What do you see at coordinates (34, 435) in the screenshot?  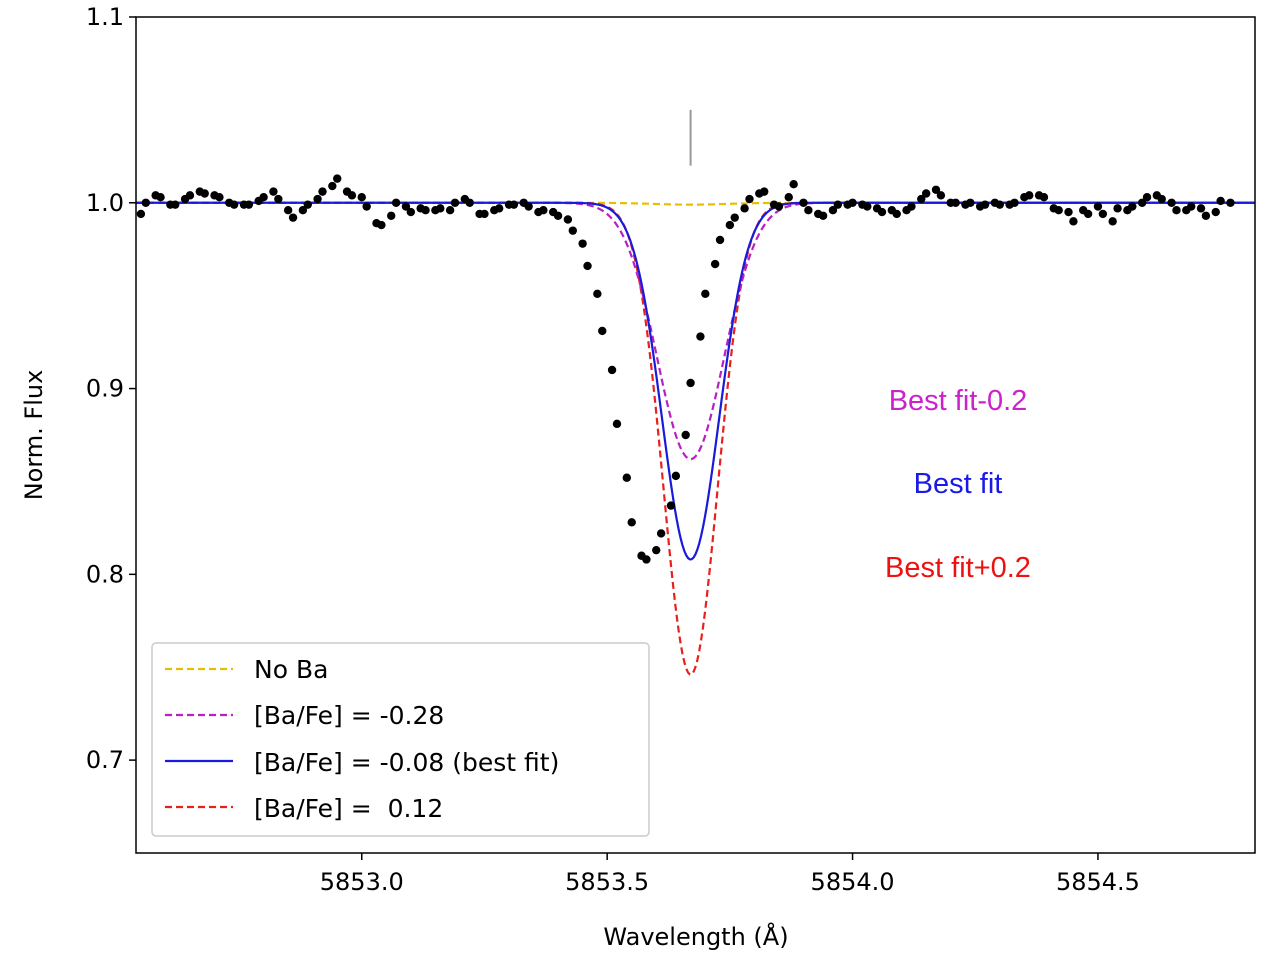 I see `y-axis-label: Norm. Flux` at bounding box center [34, 435].